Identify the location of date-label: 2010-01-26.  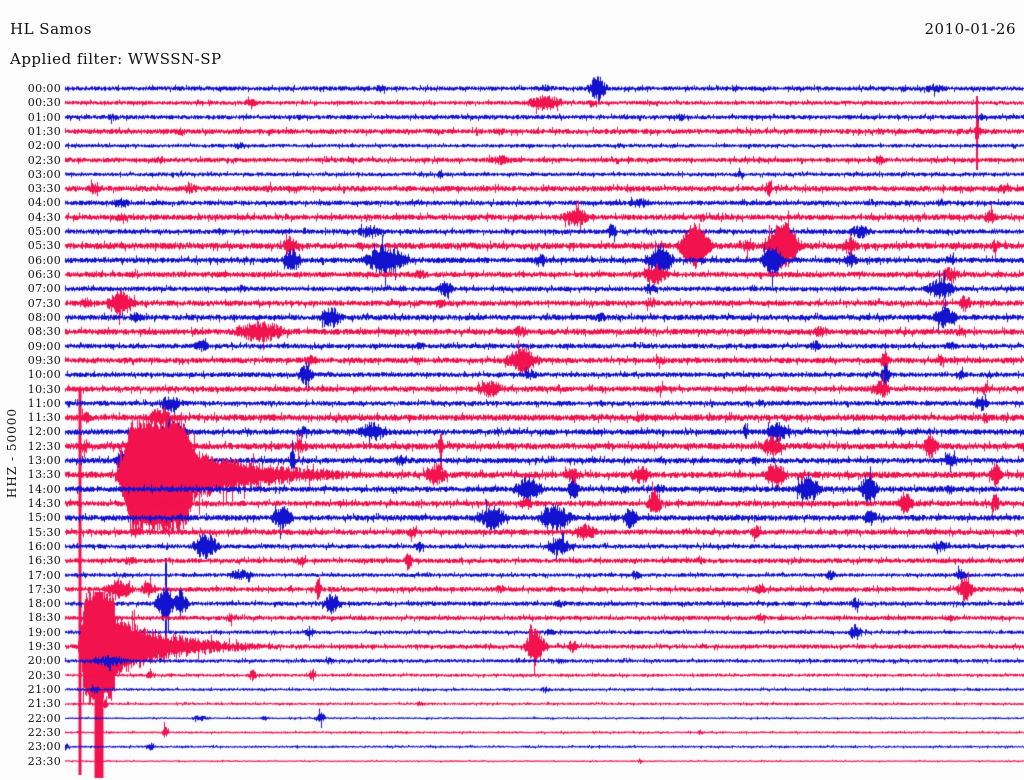
(970, 29).